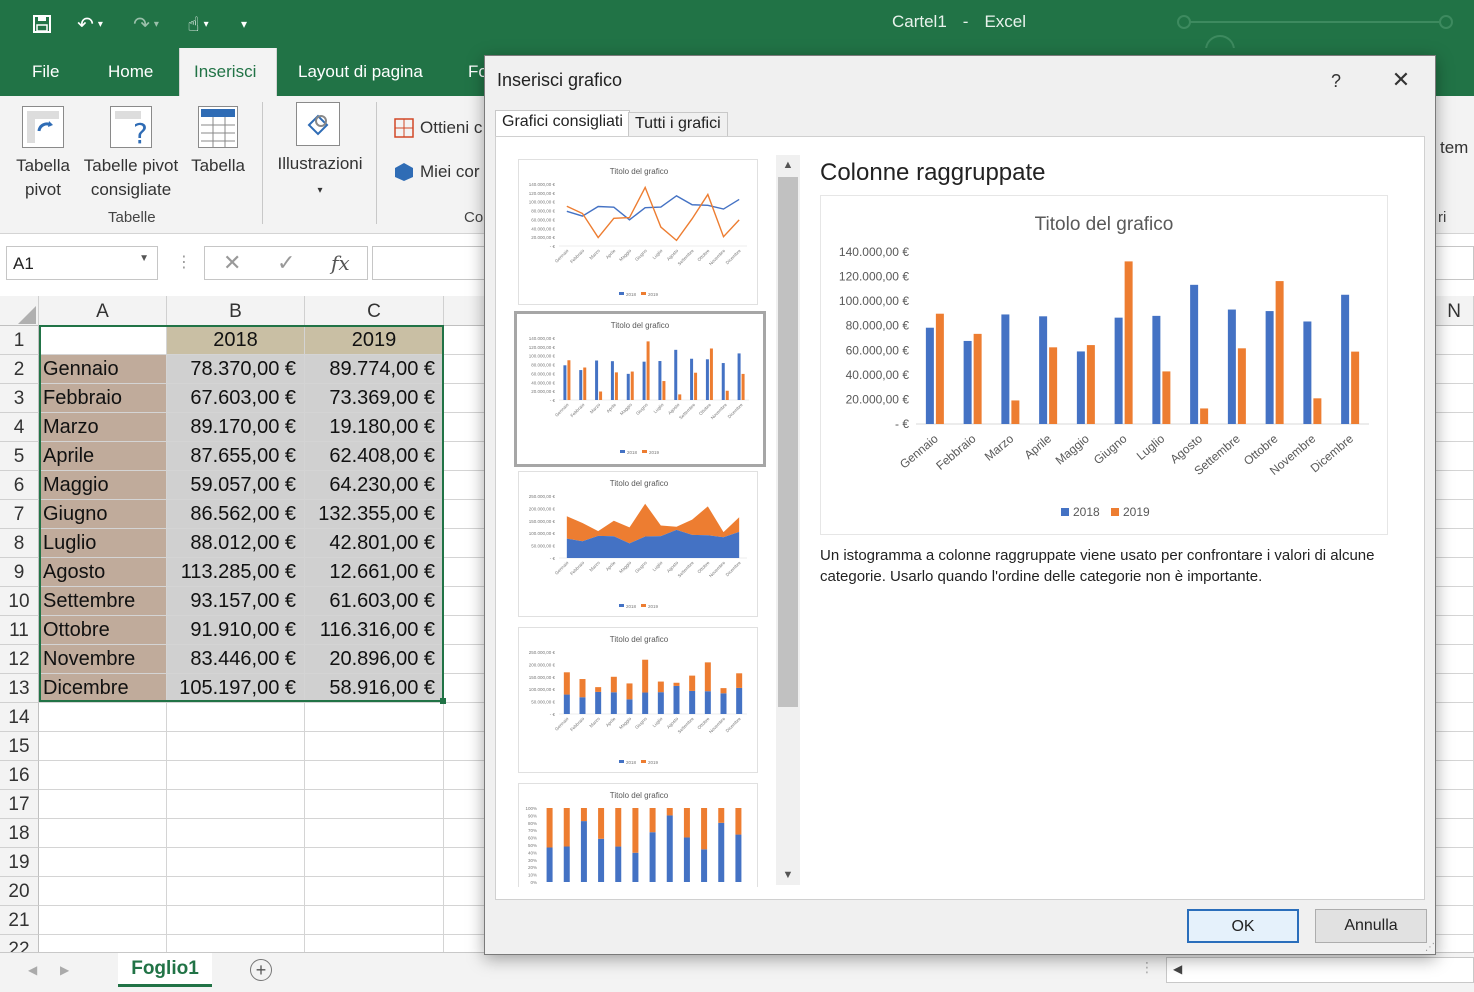  What do you see at coordinates (19, 340) in the screenshot?
I see `row-header: 1` at bounding box center [19, 340].